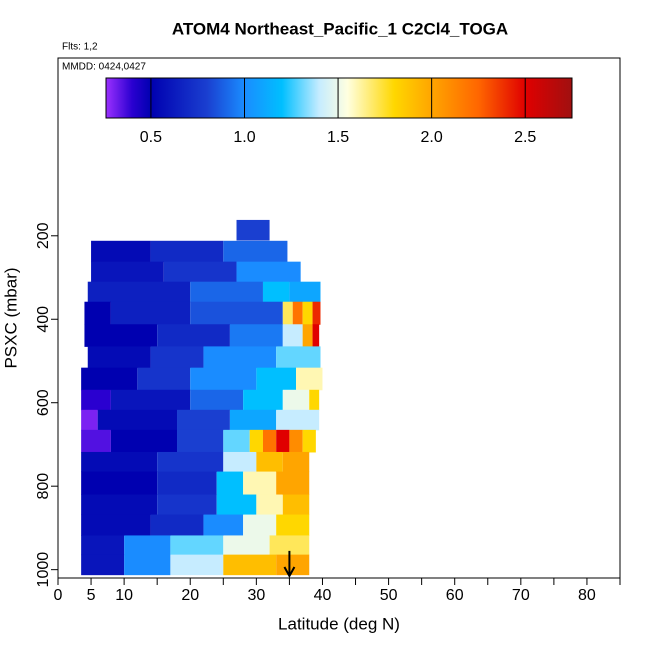 The width and height of the screenshot is (650, 650). Describe the element at coordinates (339, 98) in the screenshot. I see `colorbar` at that location.